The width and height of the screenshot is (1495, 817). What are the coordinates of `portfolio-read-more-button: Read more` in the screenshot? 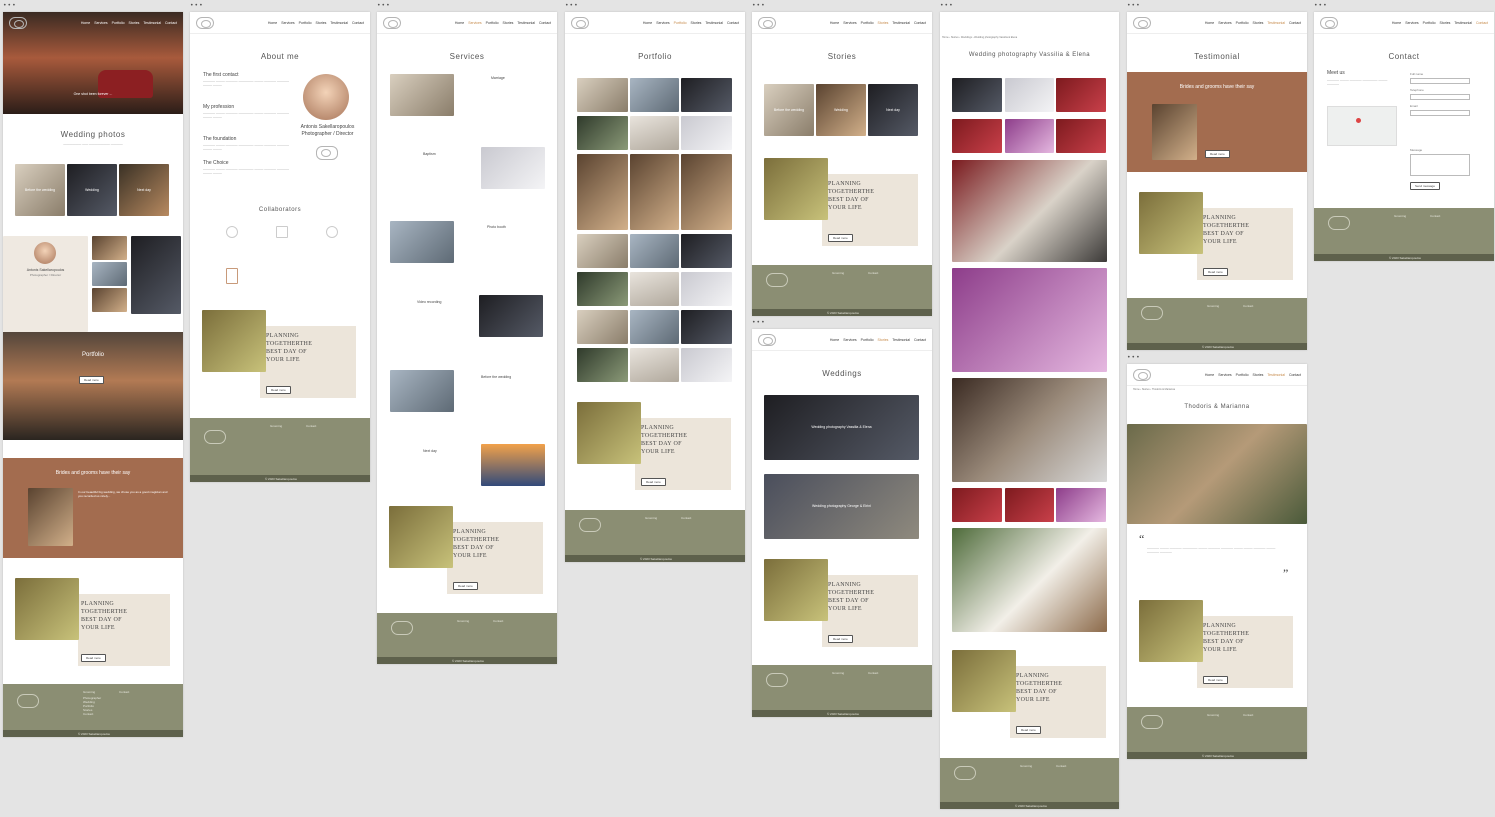 It's located at (91, 380).